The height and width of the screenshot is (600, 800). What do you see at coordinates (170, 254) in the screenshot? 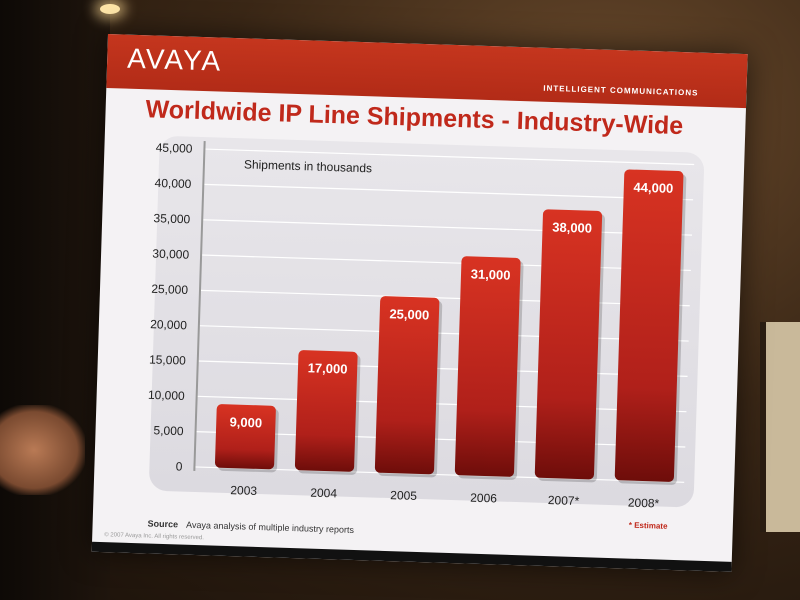
I see `y-tick-label: 30,000` at bounding box center [170, 254].